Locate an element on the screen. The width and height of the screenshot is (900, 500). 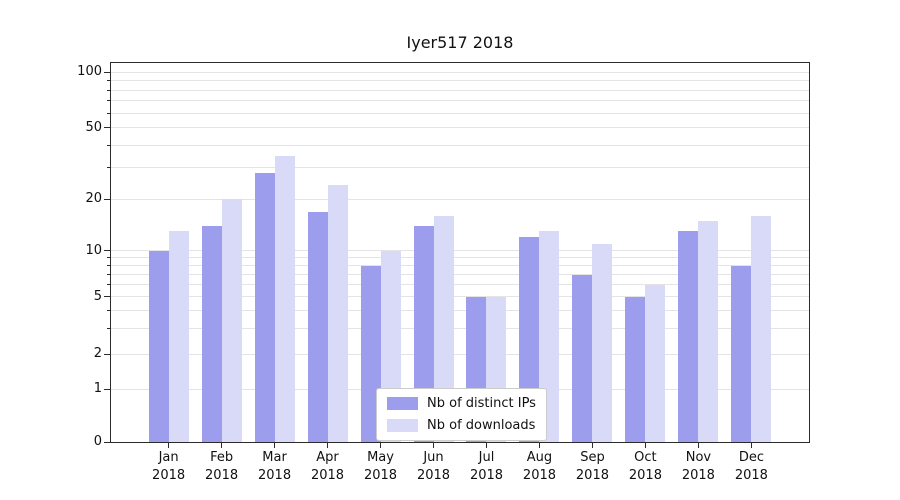
legend-item-distinct-ips: Nb of distinct IPs is located at coordinates (461, 403).